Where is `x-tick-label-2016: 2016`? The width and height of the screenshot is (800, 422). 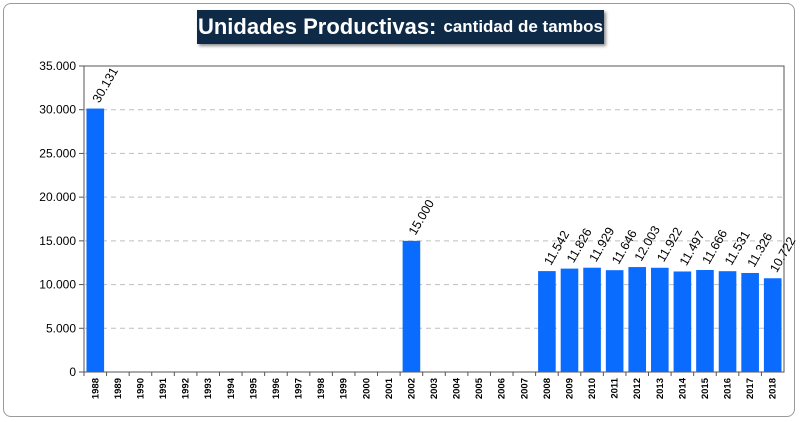
x-tick-label-2016: 2016 is located at coordinates (728, 388).